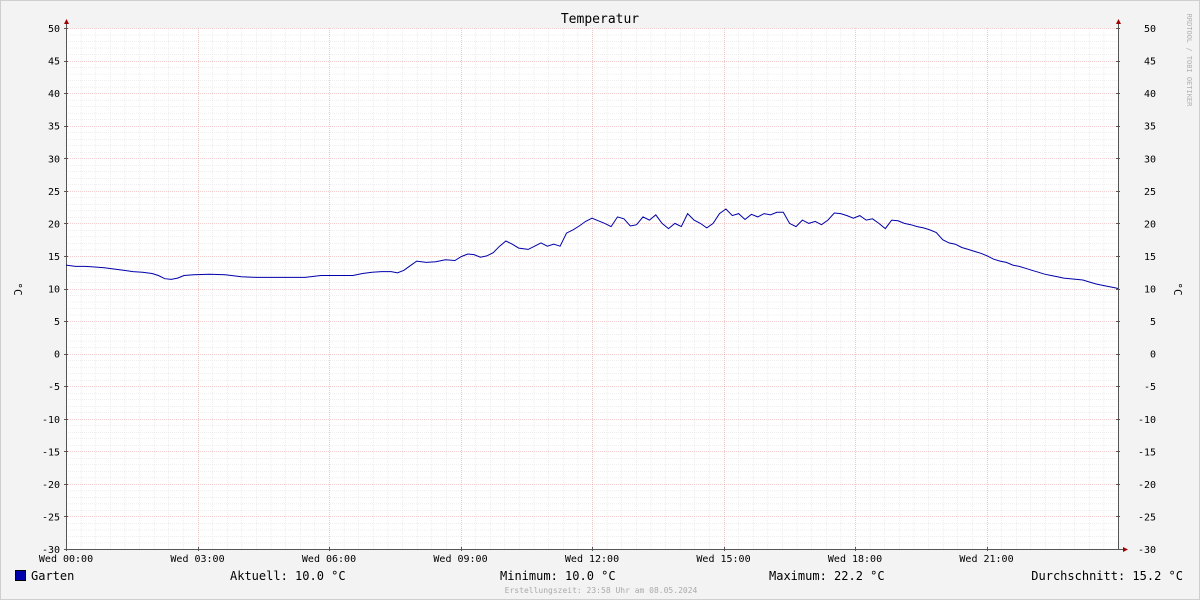 The width and height of the screenshot is (1200, 600). Describe the element at coordinates (827, 576) in the screenshot. I see `legend-maximum: Maximum: 22.2 °C` at that location.